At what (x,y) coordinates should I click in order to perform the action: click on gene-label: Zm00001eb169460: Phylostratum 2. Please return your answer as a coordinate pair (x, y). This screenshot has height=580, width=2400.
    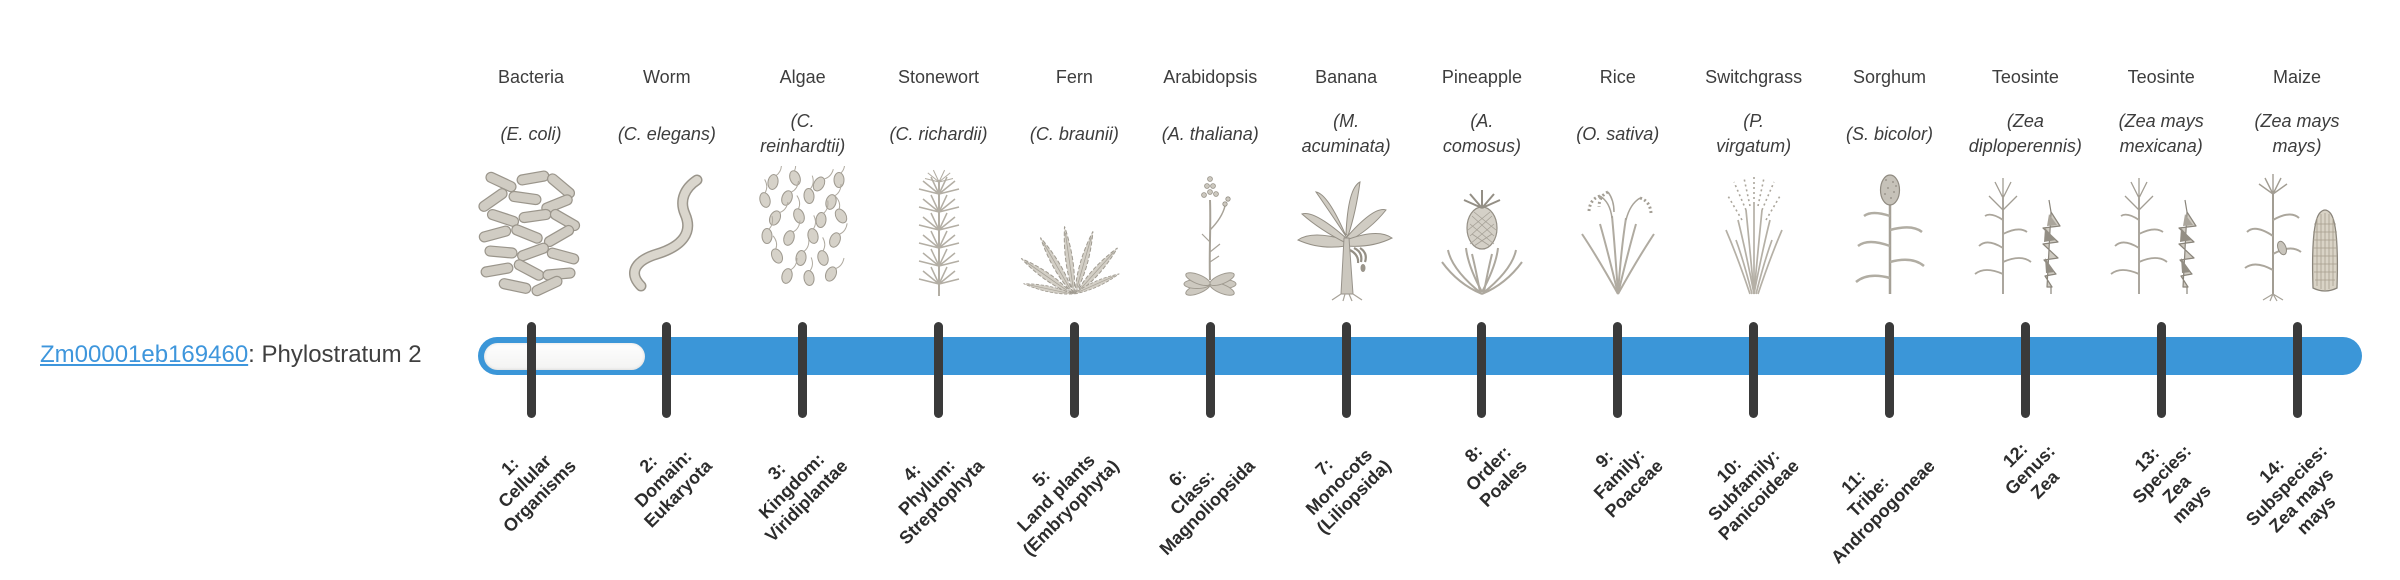
    Looking at the image, I should click on (231, 355).